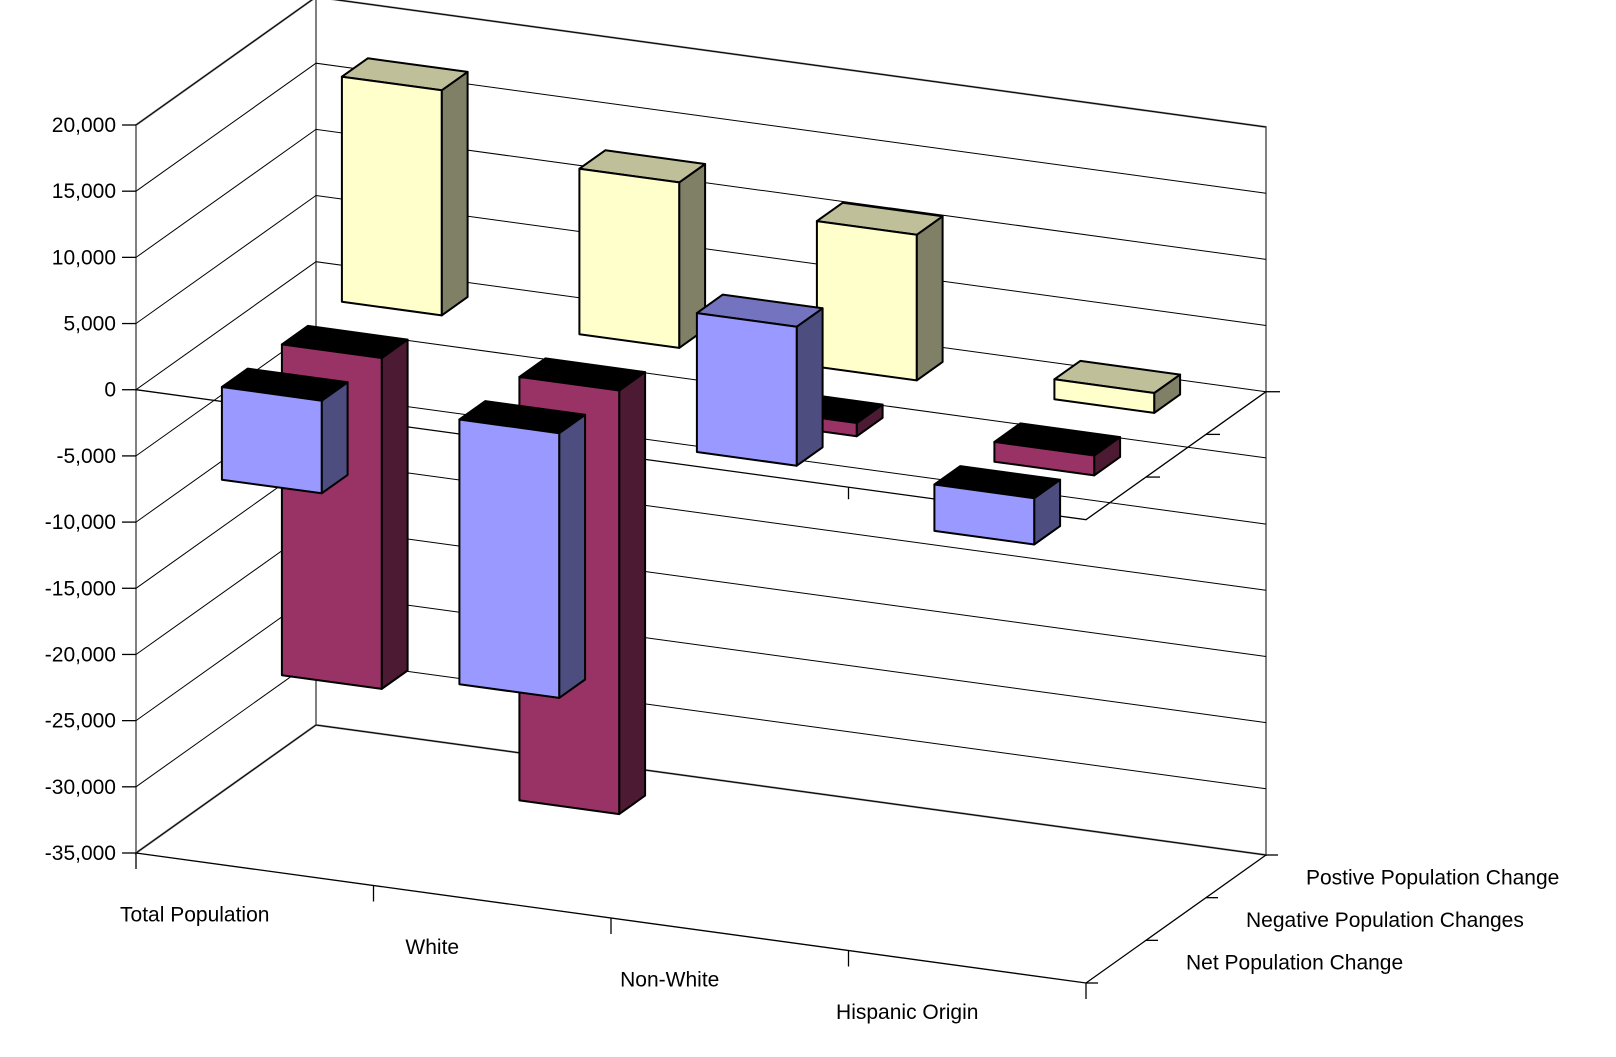  What do you see at coordinates (80, 522) in the screenshot?
I see `y-tick-label: -10,000` at bounding box center [80, 522].